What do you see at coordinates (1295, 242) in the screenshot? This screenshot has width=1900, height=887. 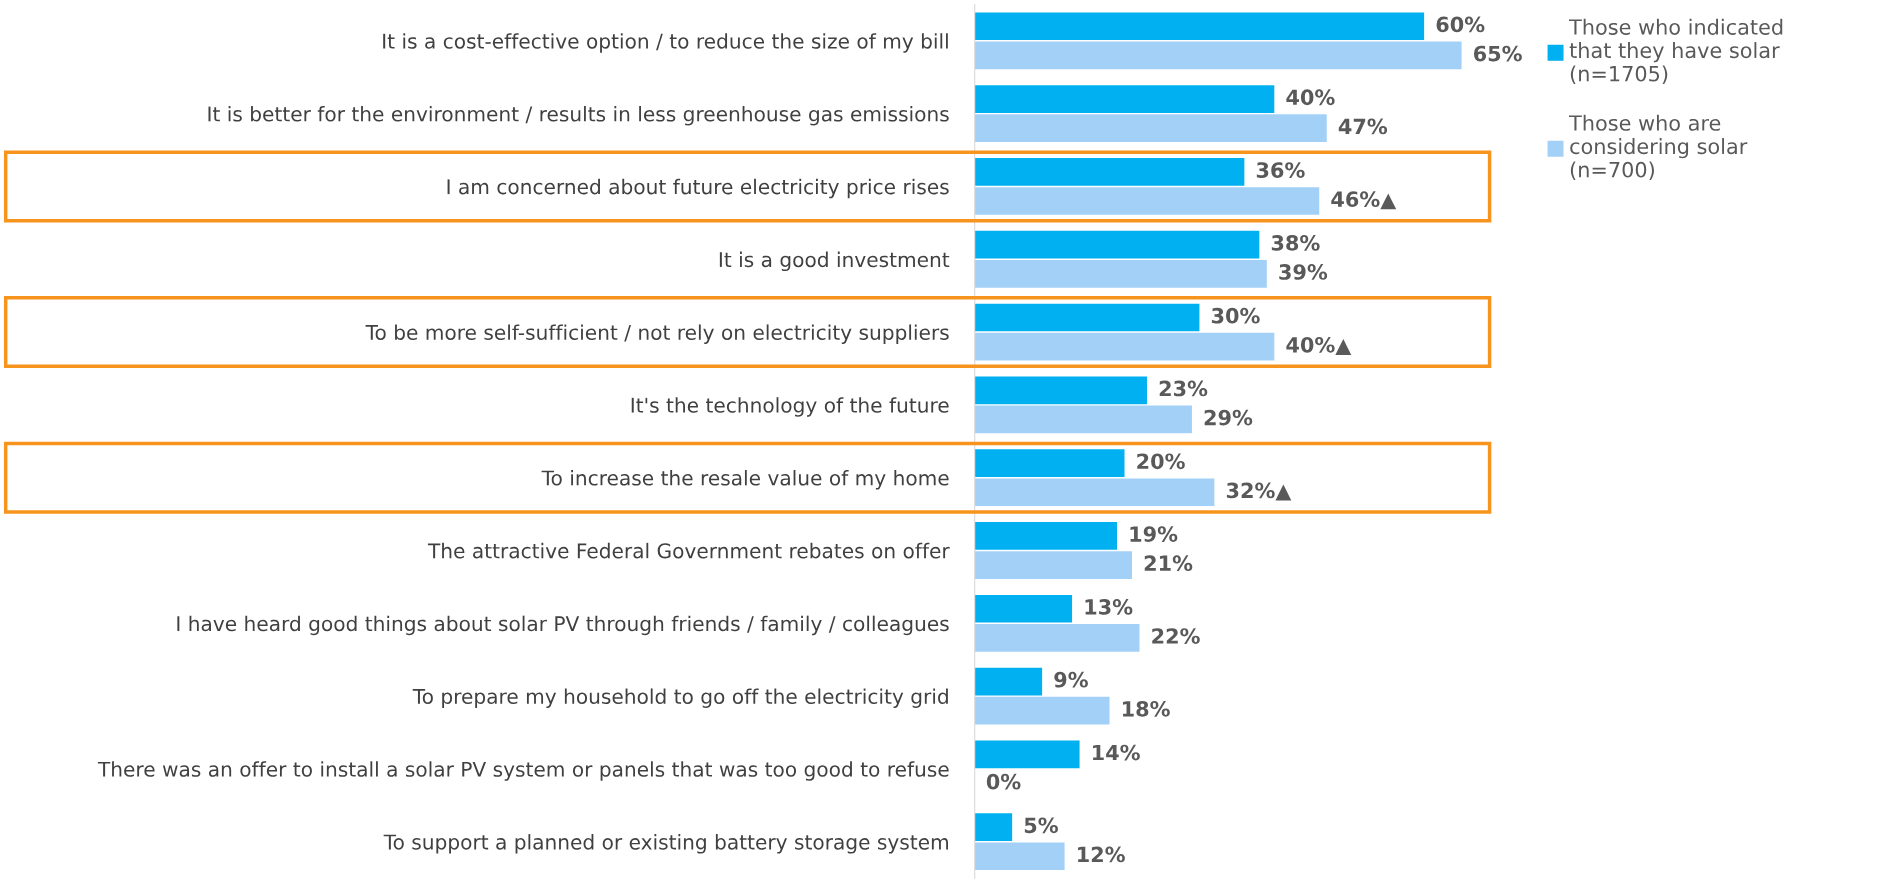 I see `data-label: 38%` at bounding box center [1295, 242].